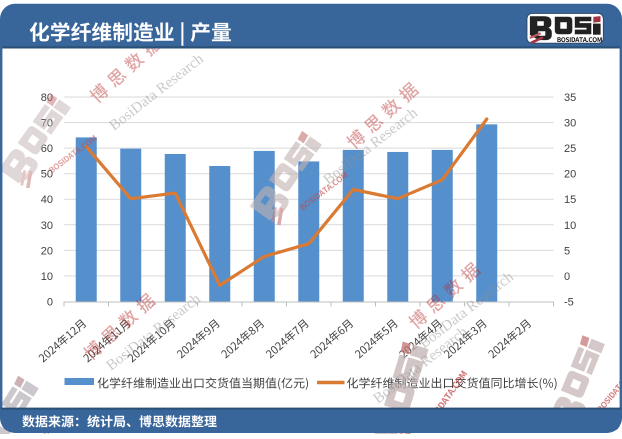  I want to click on svg-text: 35, so click(570, 98).